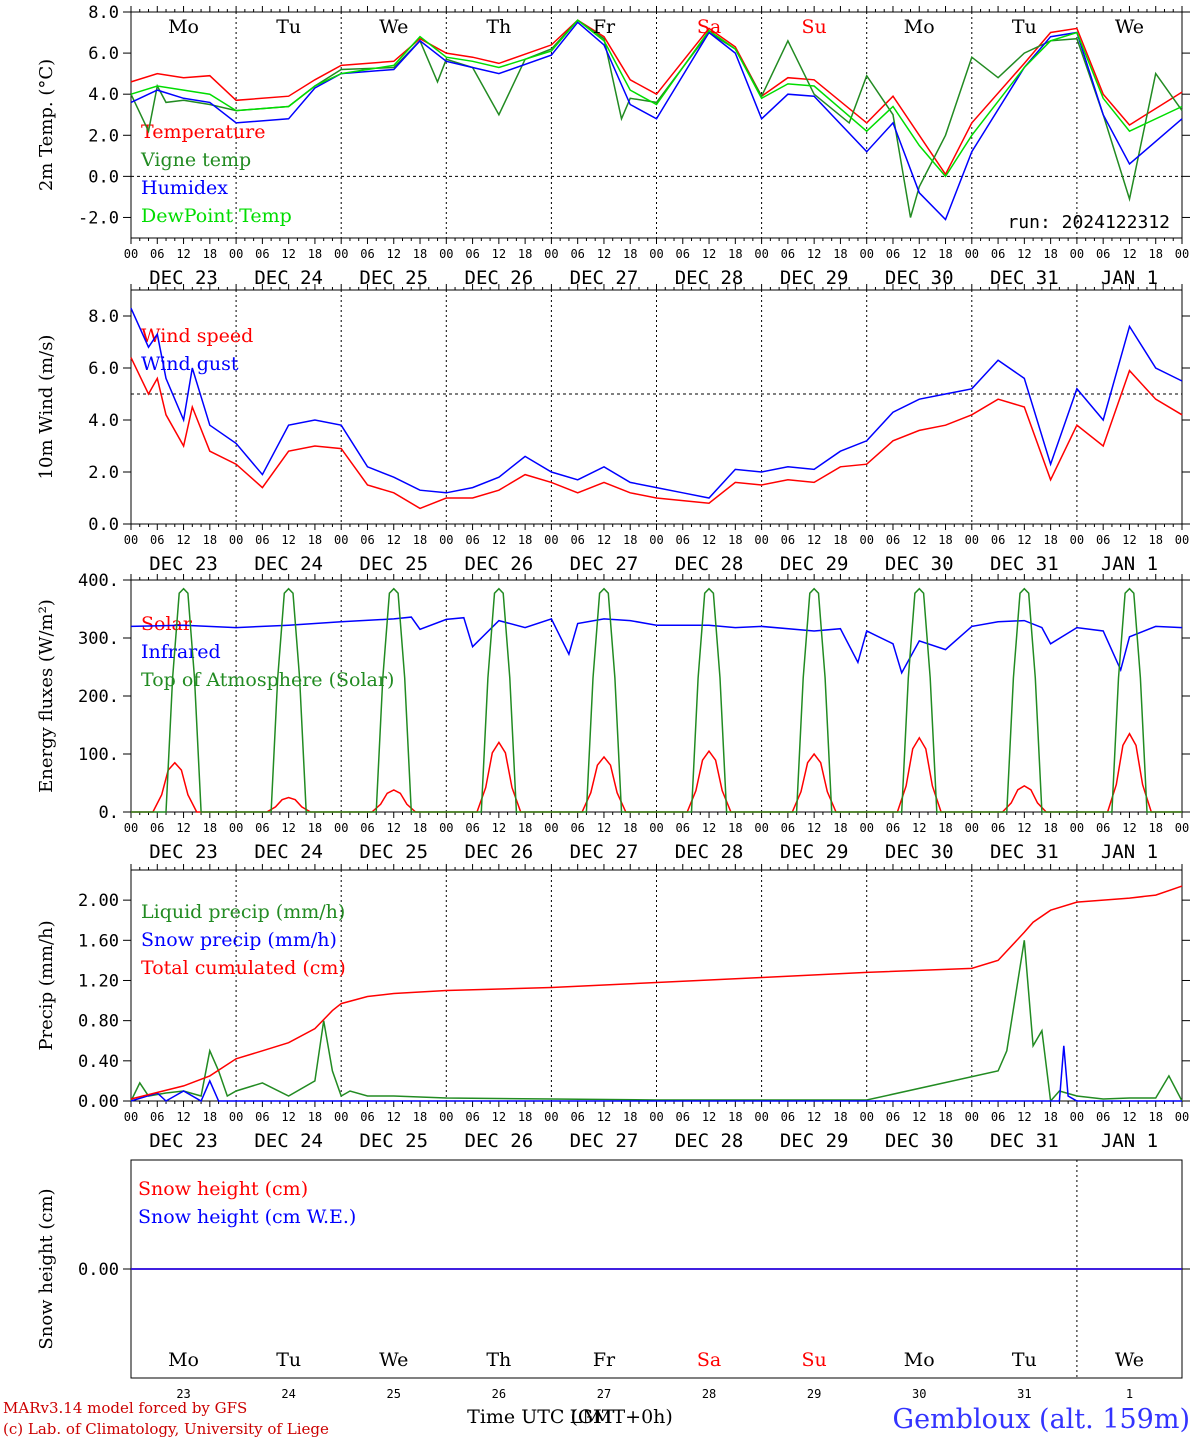 This screenshot has width=1194, height=1440. Describe the element at coordinates (1024, 852) in the screenshot. I see `energy-date-label: DEC 31` at that location.